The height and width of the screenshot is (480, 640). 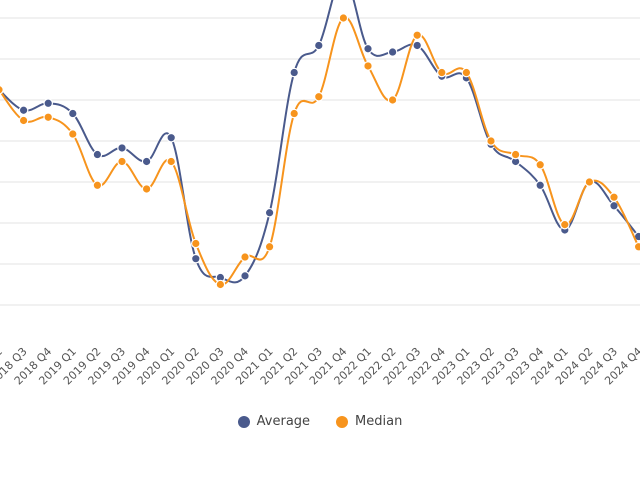 What do you see at coordinates (320, 421) in the screenshot?
I see `legend: Average Median` at bounding box center [320, 421].